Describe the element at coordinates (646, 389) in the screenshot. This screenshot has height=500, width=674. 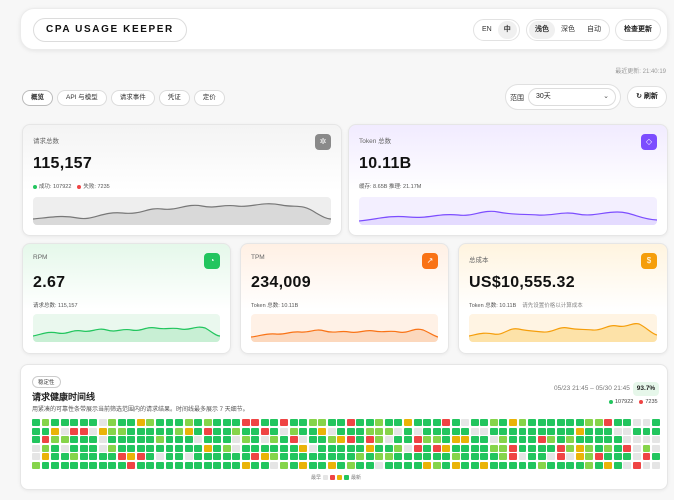
I see `success-rate-badge: 93.7%` at that location.